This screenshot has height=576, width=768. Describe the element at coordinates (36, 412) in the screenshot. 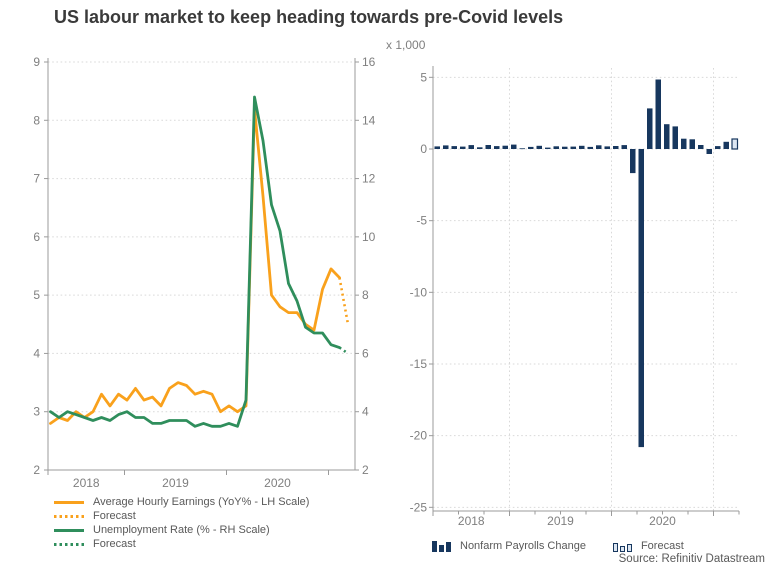

I see `svg-text: 3` at that location.